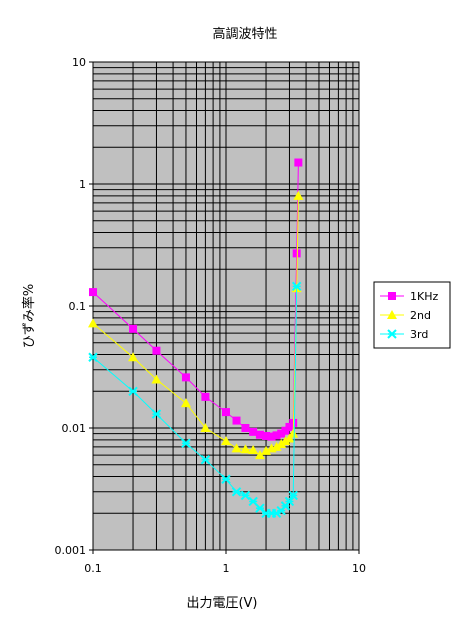 The image size is (460, 628). What do you see at coordinates (74, 428) in the screenshot?
I see `y-tick-label: 0.01` at bounding box center [74, 428].